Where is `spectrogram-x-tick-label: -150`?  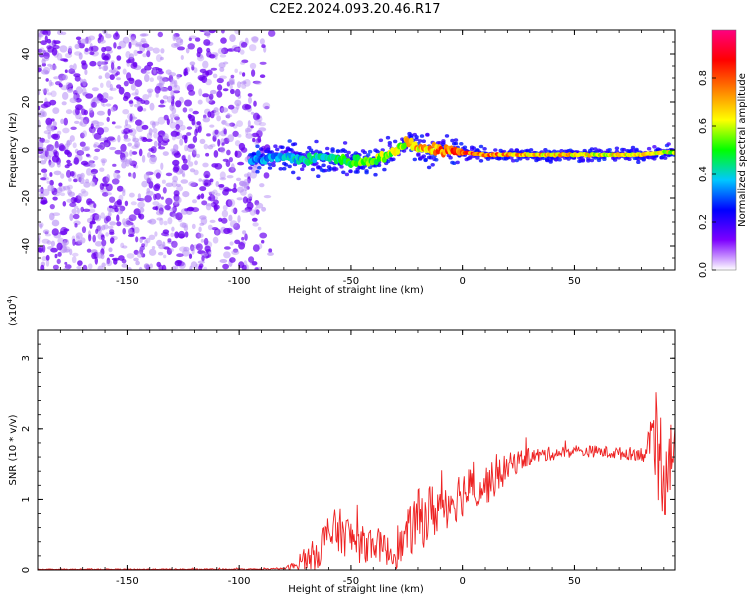 spectrogram-x-tick-label: -150 is located at coordinates (127, 281).